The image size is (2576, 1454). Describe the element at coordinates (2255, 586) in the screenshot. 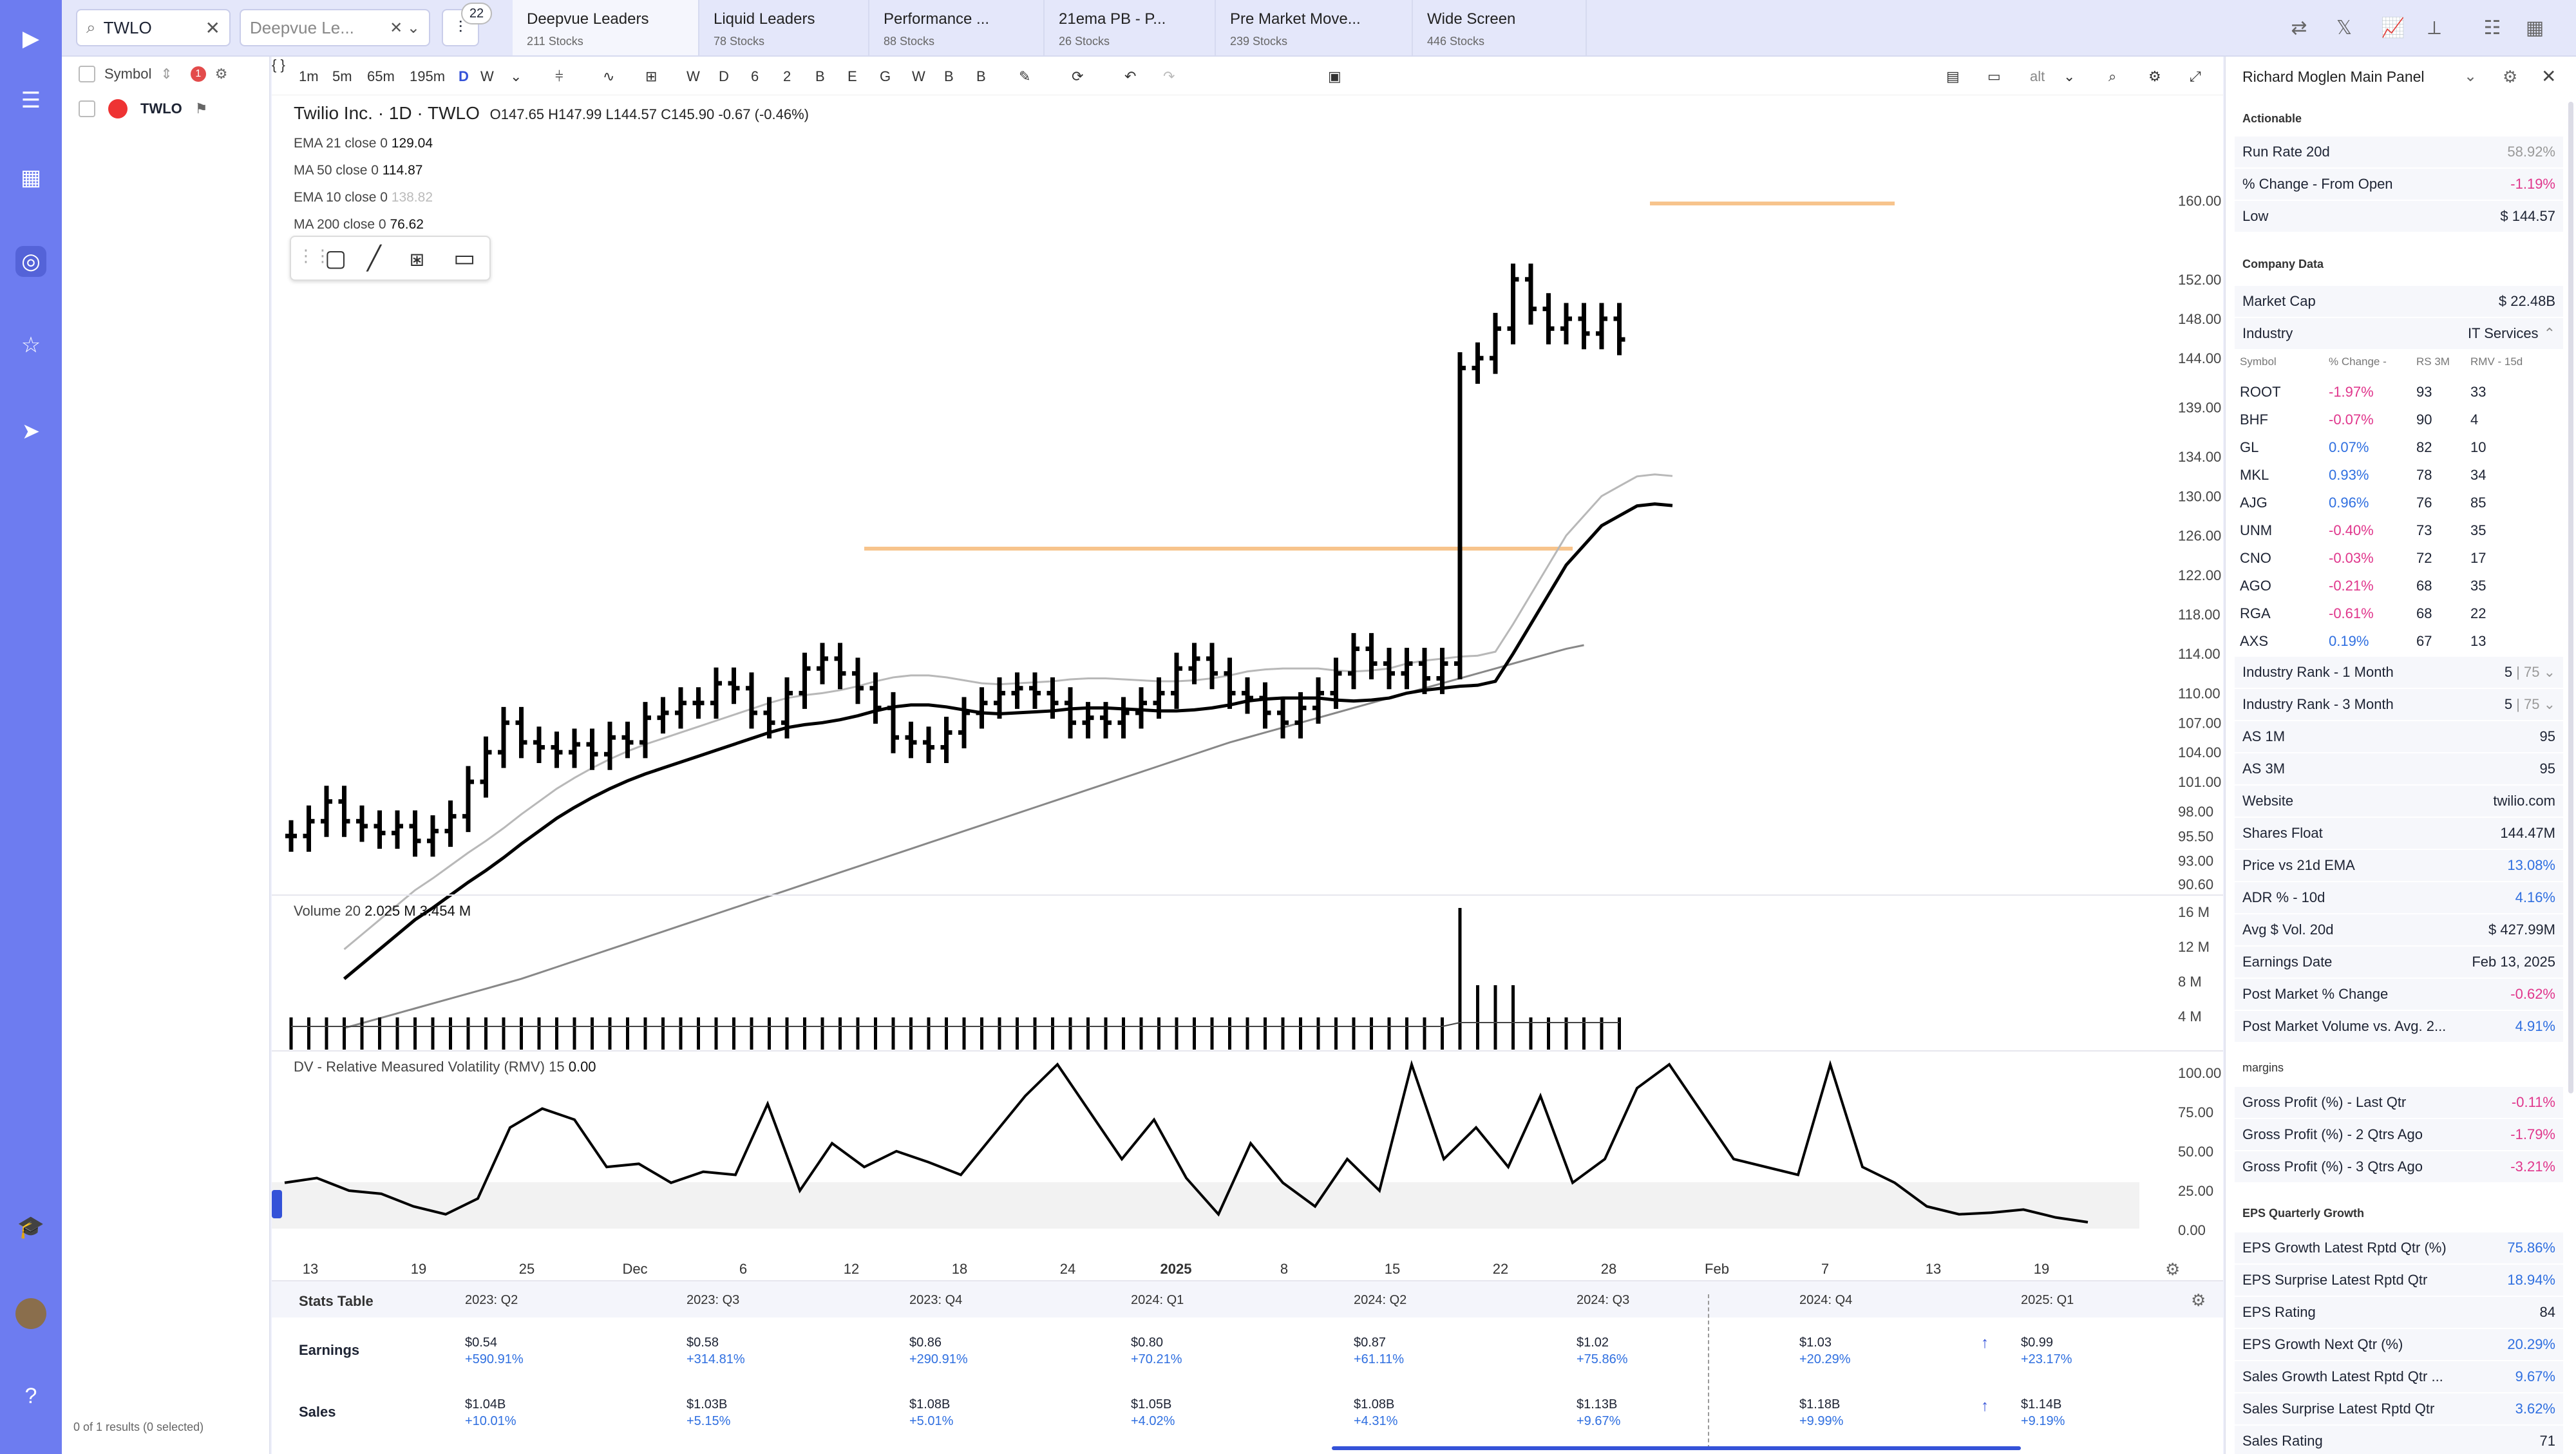

I see `industry-table-cell: AGO` at that location.